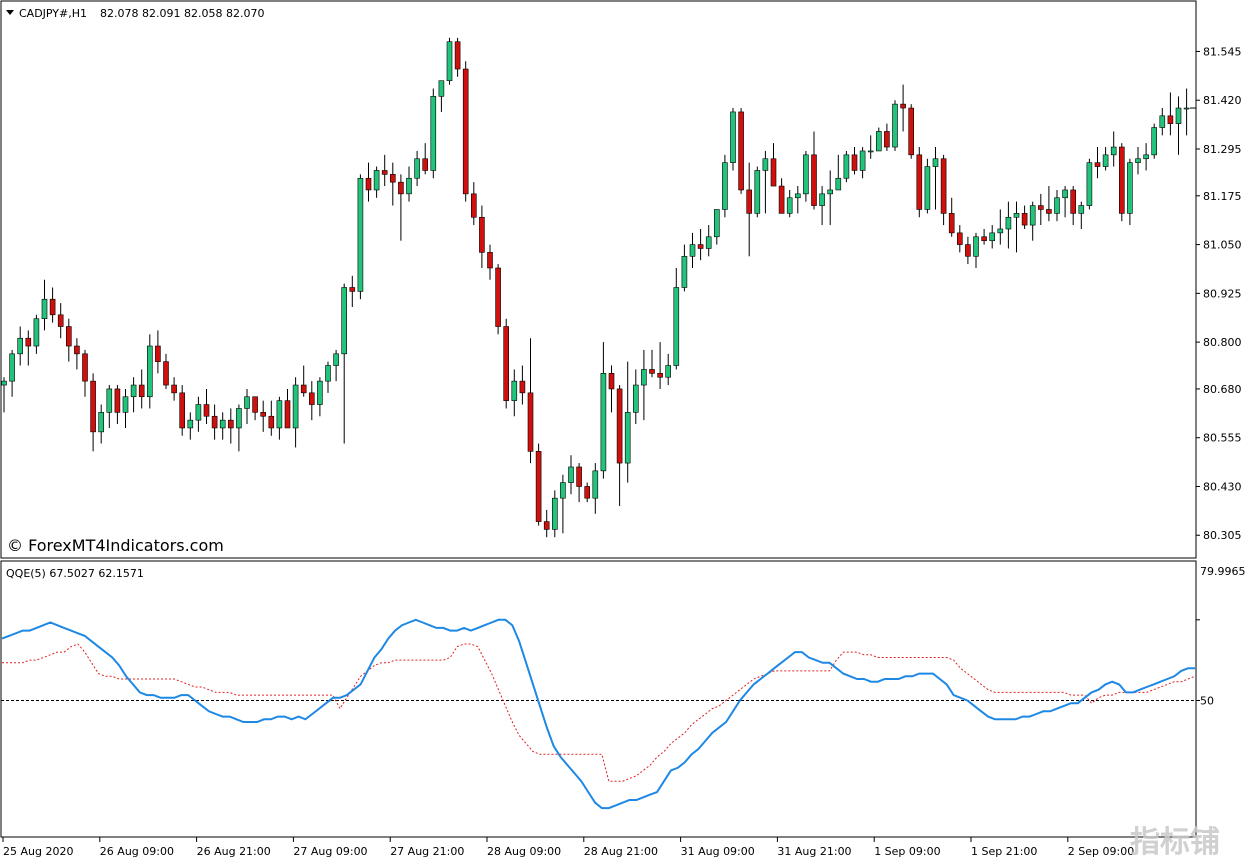 This screenshot has height=866, width=1253. What do you see at coordinates (38, 851) in the screenshot?
I see `time-tick-label: 25 Aug 2020` at bounding box center [38, 851].